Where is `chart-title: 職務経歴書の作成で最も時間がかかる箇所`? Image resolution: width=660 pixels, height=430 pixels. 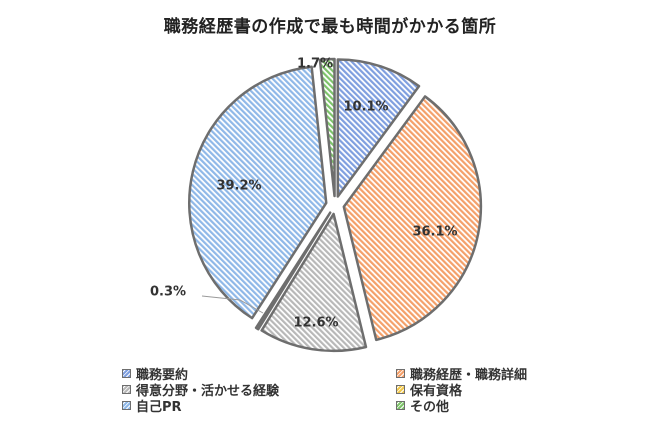 chart-title: 職務経歴書の作成で最も時間がかかる箇所 is located at coordinates (330, 27).